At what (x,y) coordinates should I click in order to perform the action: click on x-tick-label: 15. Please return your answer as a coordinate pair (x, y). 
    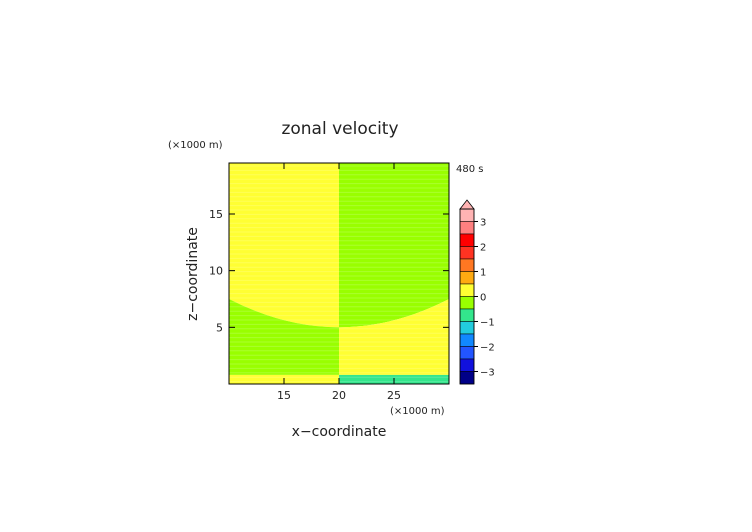
    Looking at the image, I should click on (284, 395).